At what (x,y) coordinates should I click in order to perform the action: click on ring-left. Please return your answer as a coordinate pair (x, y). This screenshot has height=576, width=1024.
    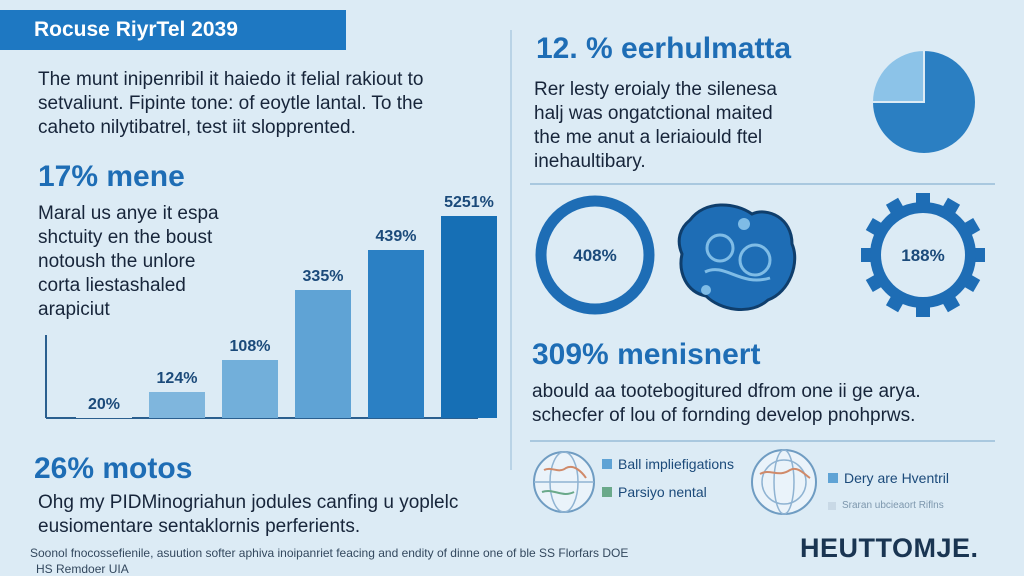
    Looking at the image, I should click on (595, 255).